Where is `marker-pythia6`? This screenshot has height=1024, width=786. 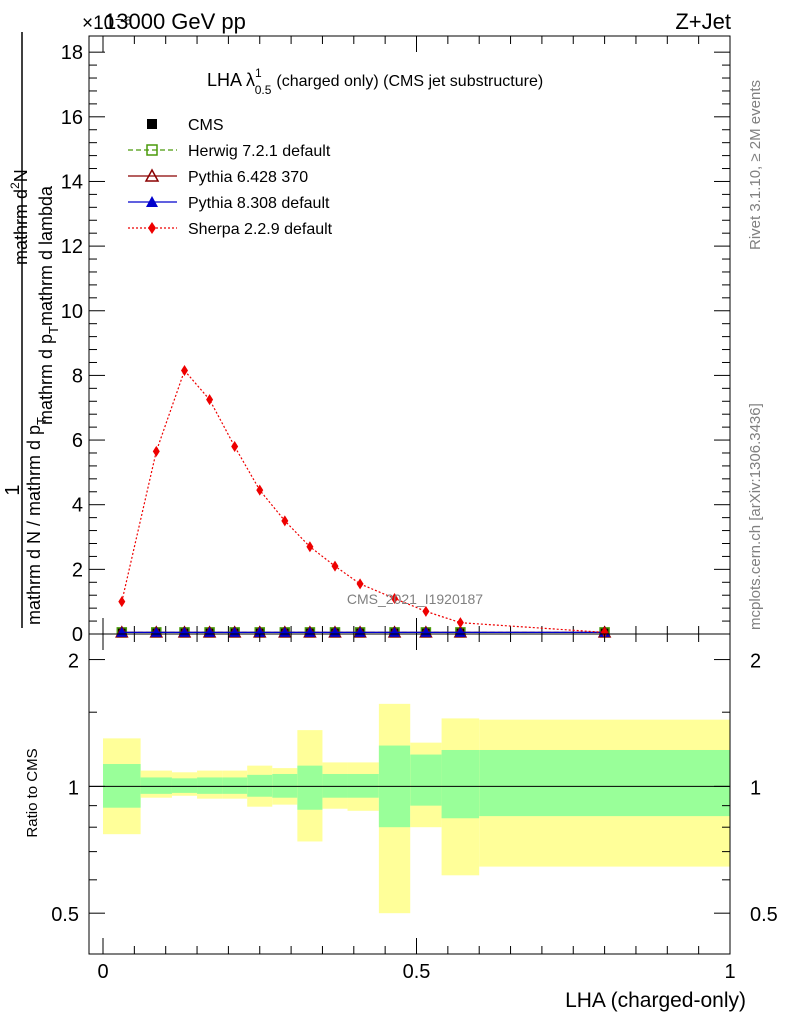
marker-pythia6 is located at coordinates (152, 175).